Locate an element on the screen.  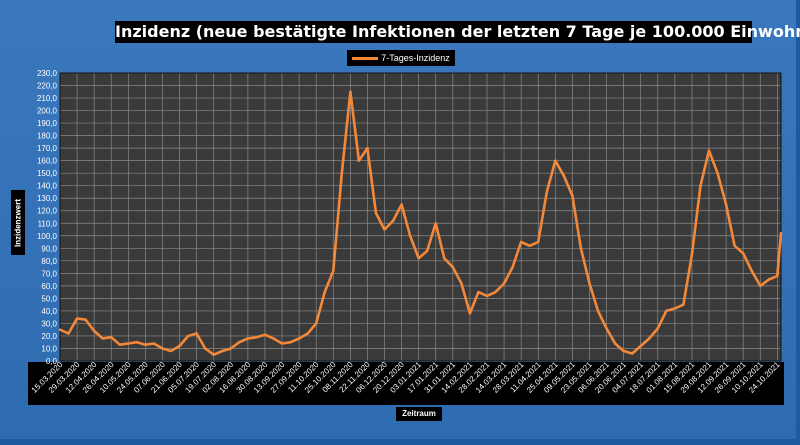
y-tick-label: 30,0 is located at coordinates (49, 323).